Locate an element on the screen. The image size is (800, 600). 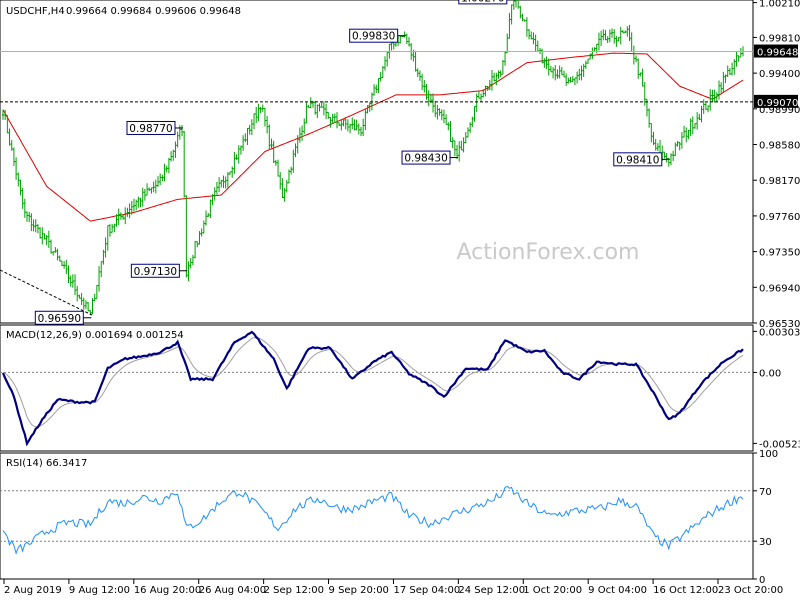
price-tick: 0.96940 is located at coordinates (776, 288).